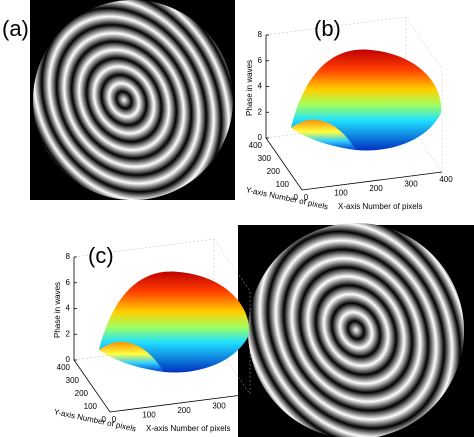  Describe the element at coordinates (101, 255) in the screenshot. I see `panel-label: (c)` at that location.